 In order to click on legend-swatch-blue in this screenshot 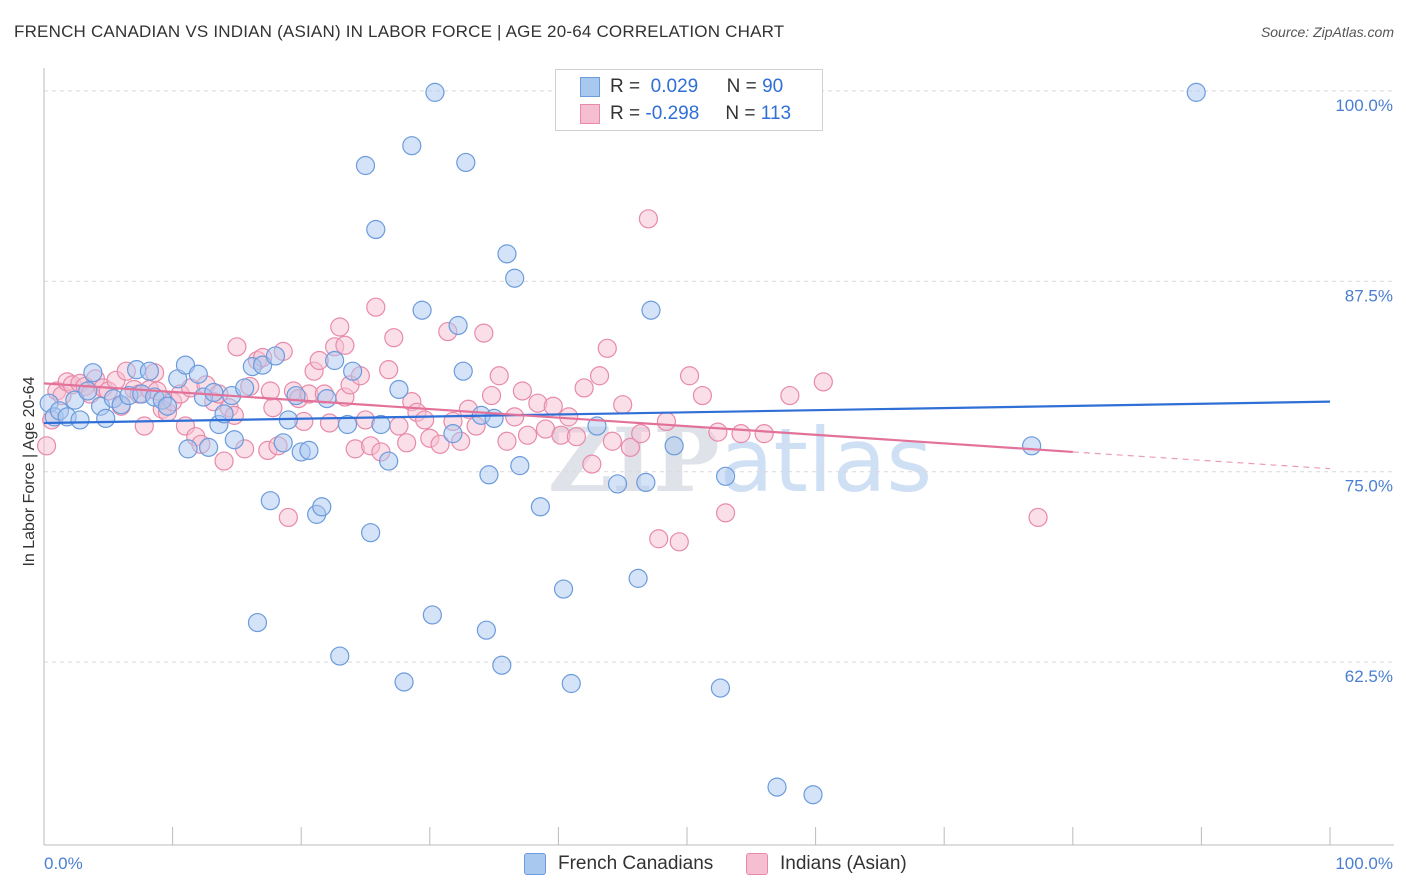, I will do `click(590, 87)`.